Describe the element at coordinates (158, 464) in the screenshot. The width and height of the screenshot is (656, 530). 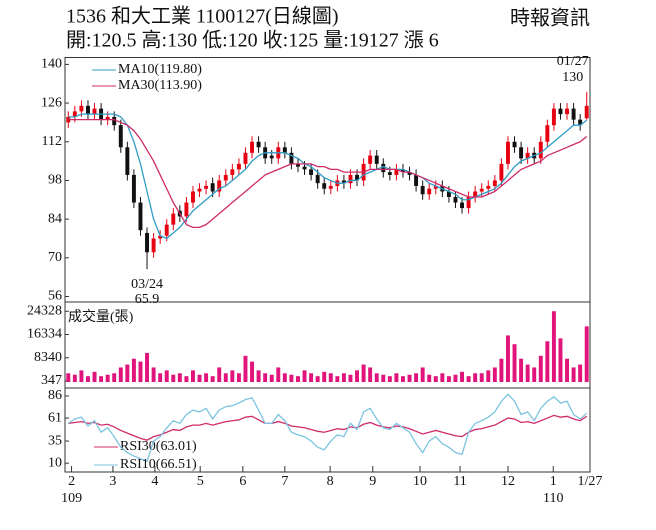
I see `legend-label: RSI10(66.51)` at that location.